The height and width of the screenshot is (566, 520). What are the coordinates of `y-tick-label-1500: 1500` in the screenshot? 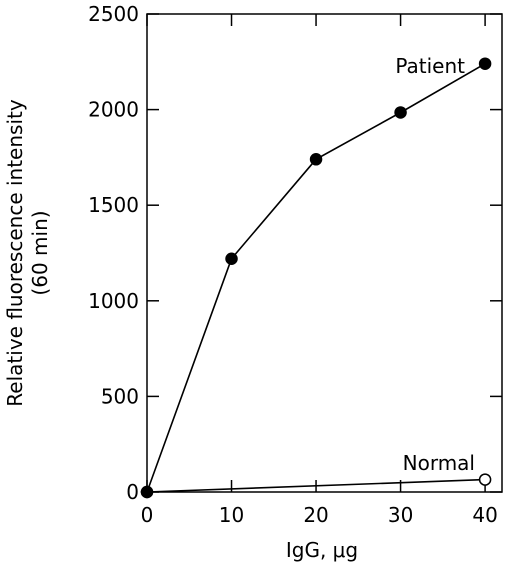 It's located at (113, 205).